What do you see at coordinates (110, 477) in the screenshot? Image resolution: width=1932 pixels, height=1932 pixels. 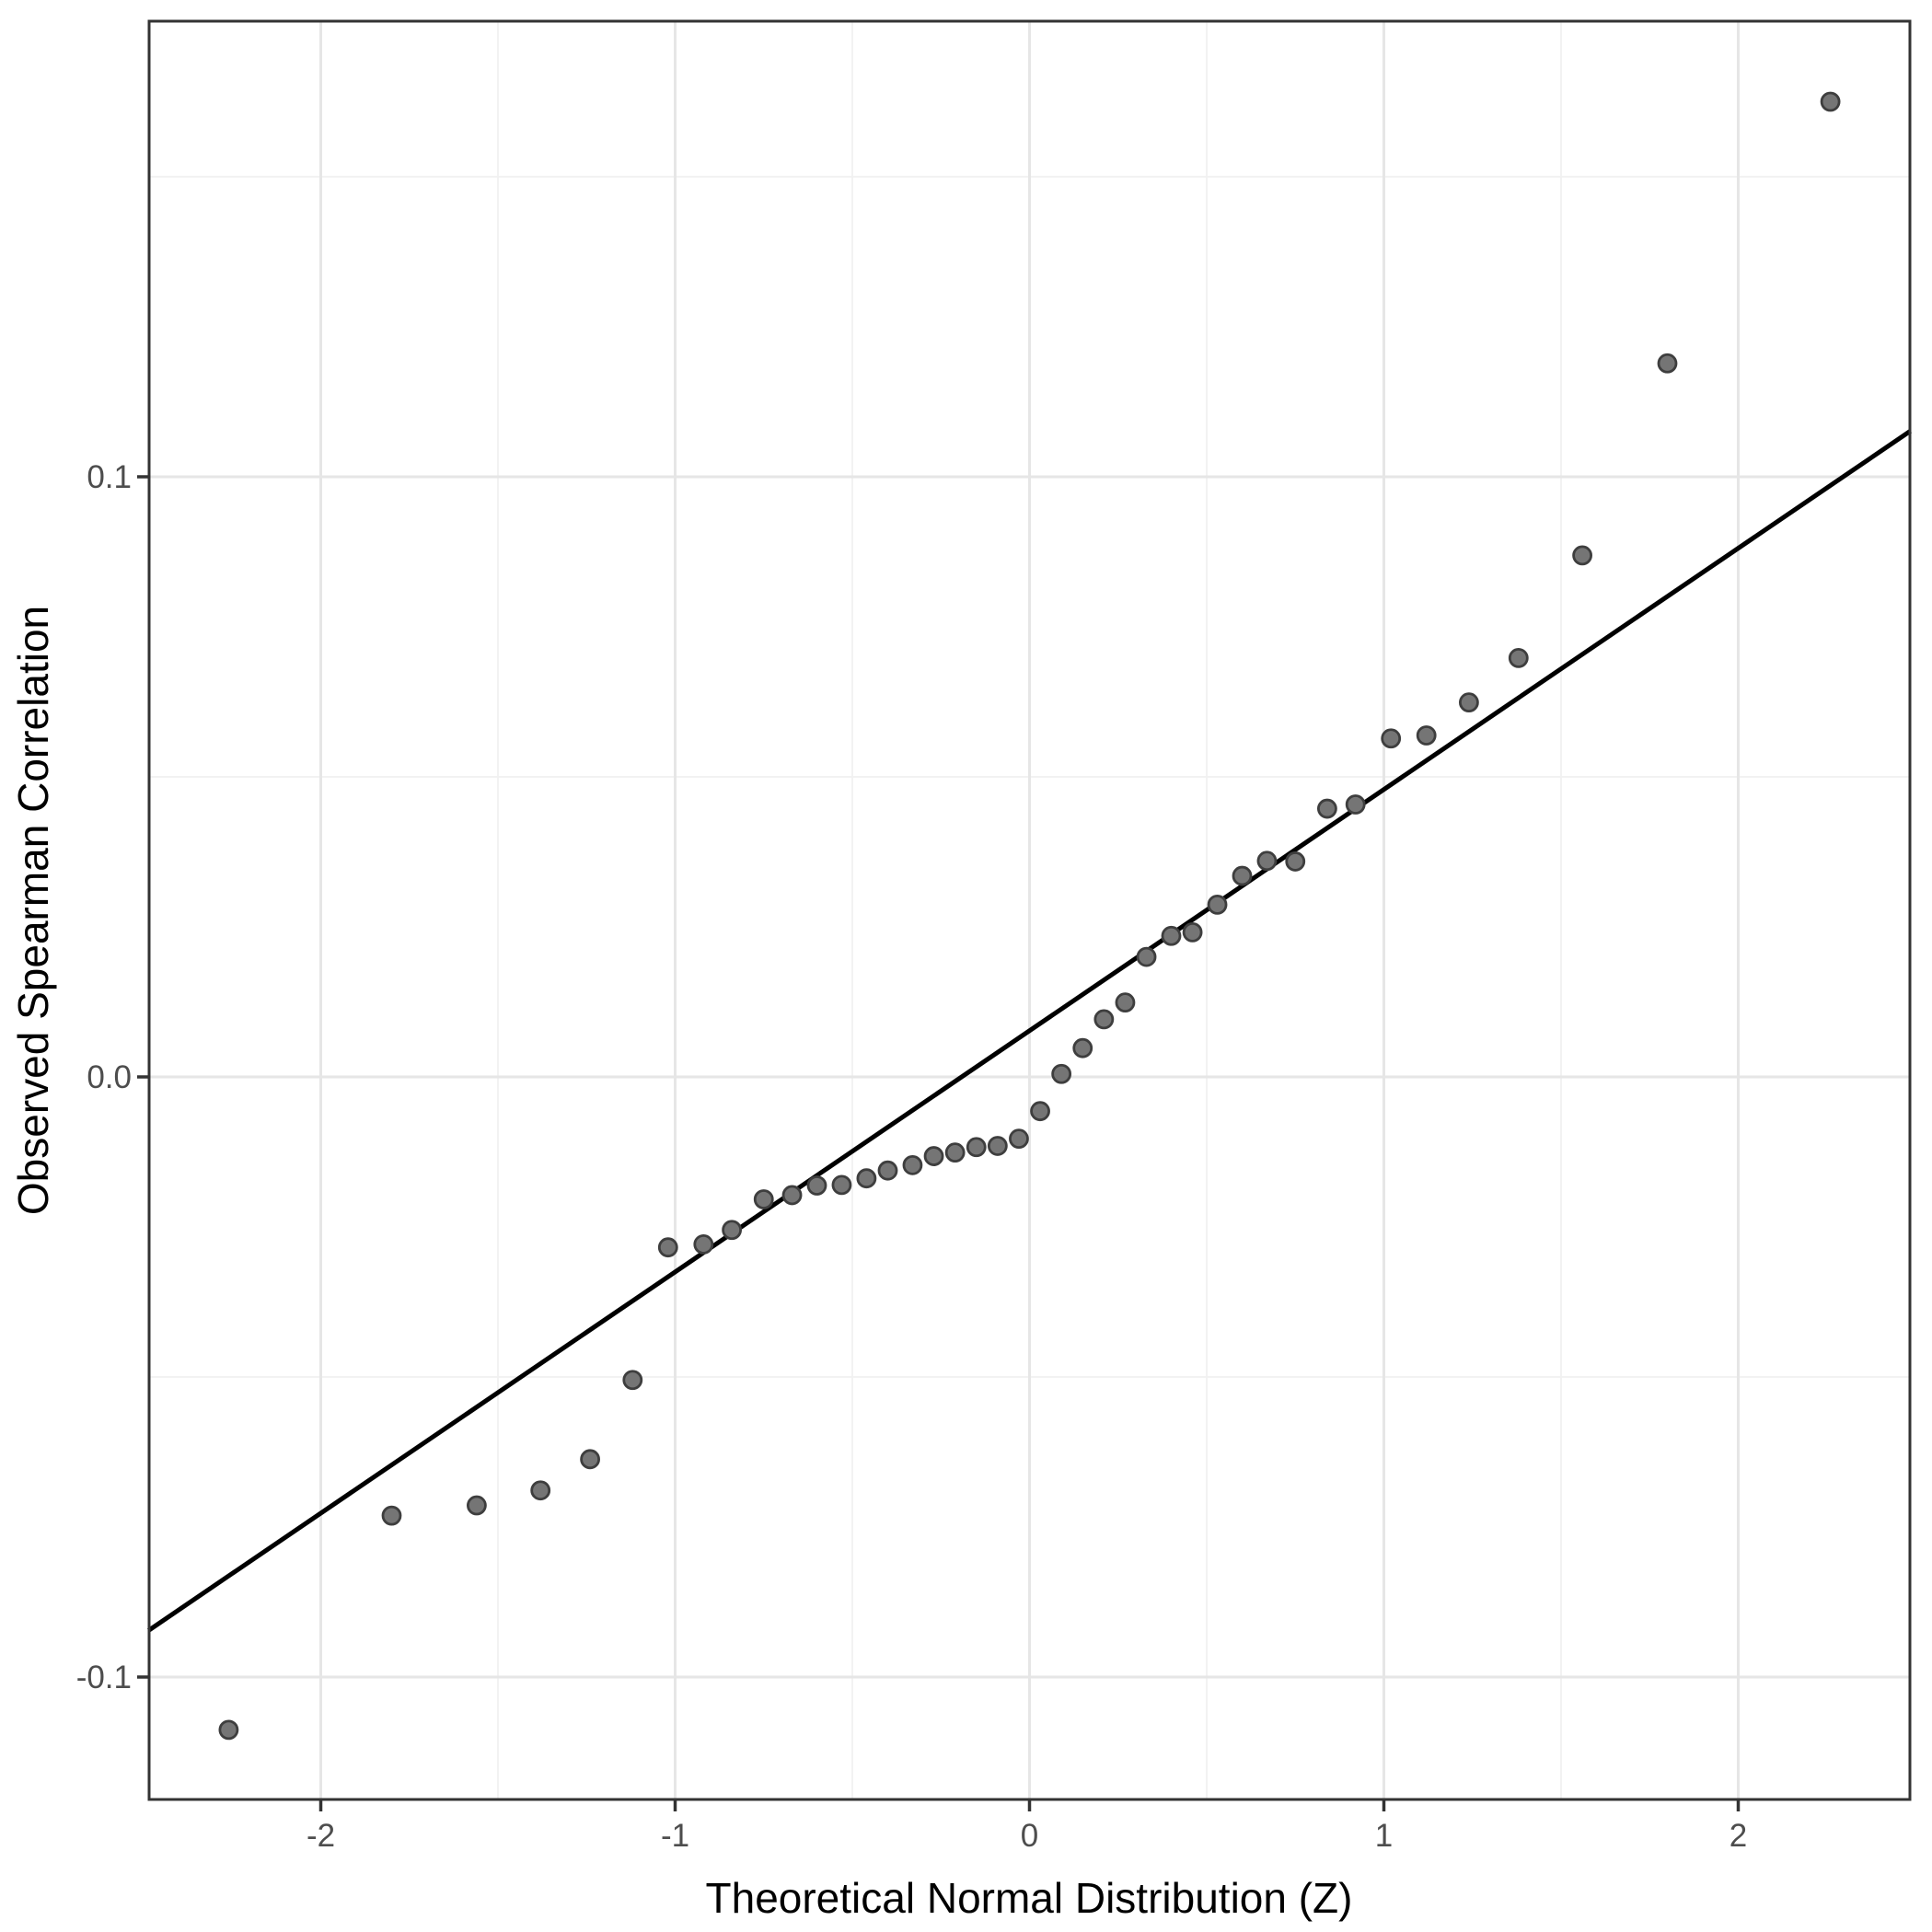 I see `y-tick-label: 0.1` at bounding box center [110, 477].